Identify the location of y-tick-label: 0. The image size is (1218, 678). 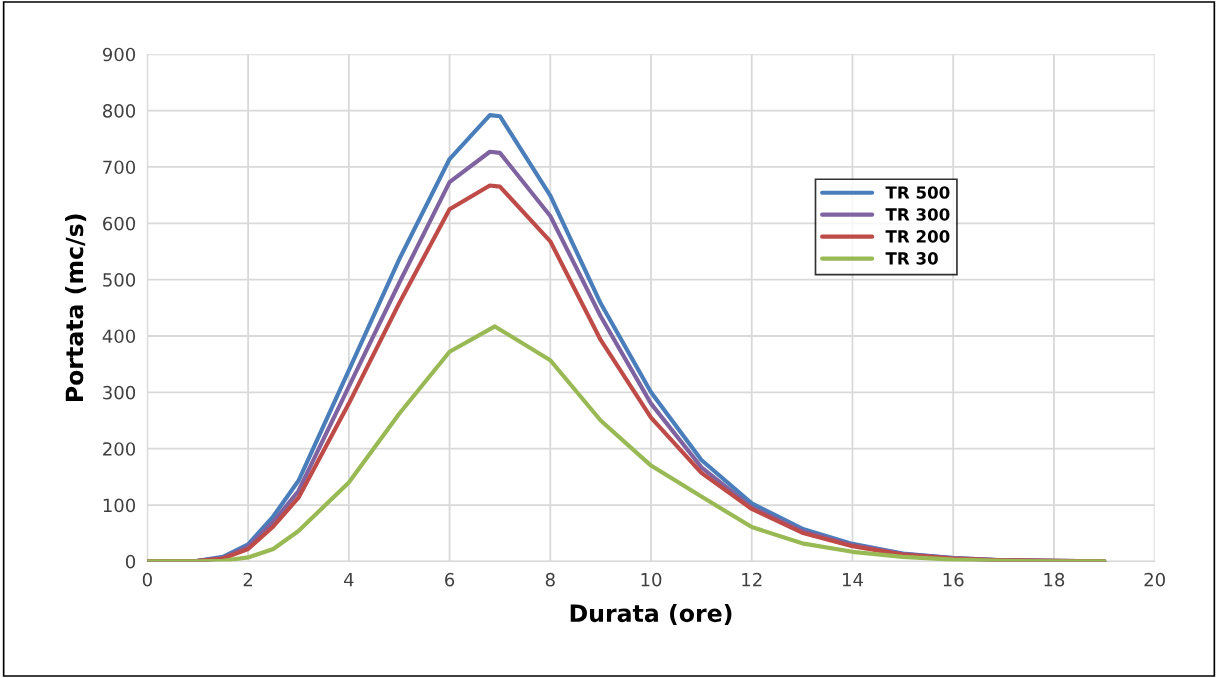
(130, 561).